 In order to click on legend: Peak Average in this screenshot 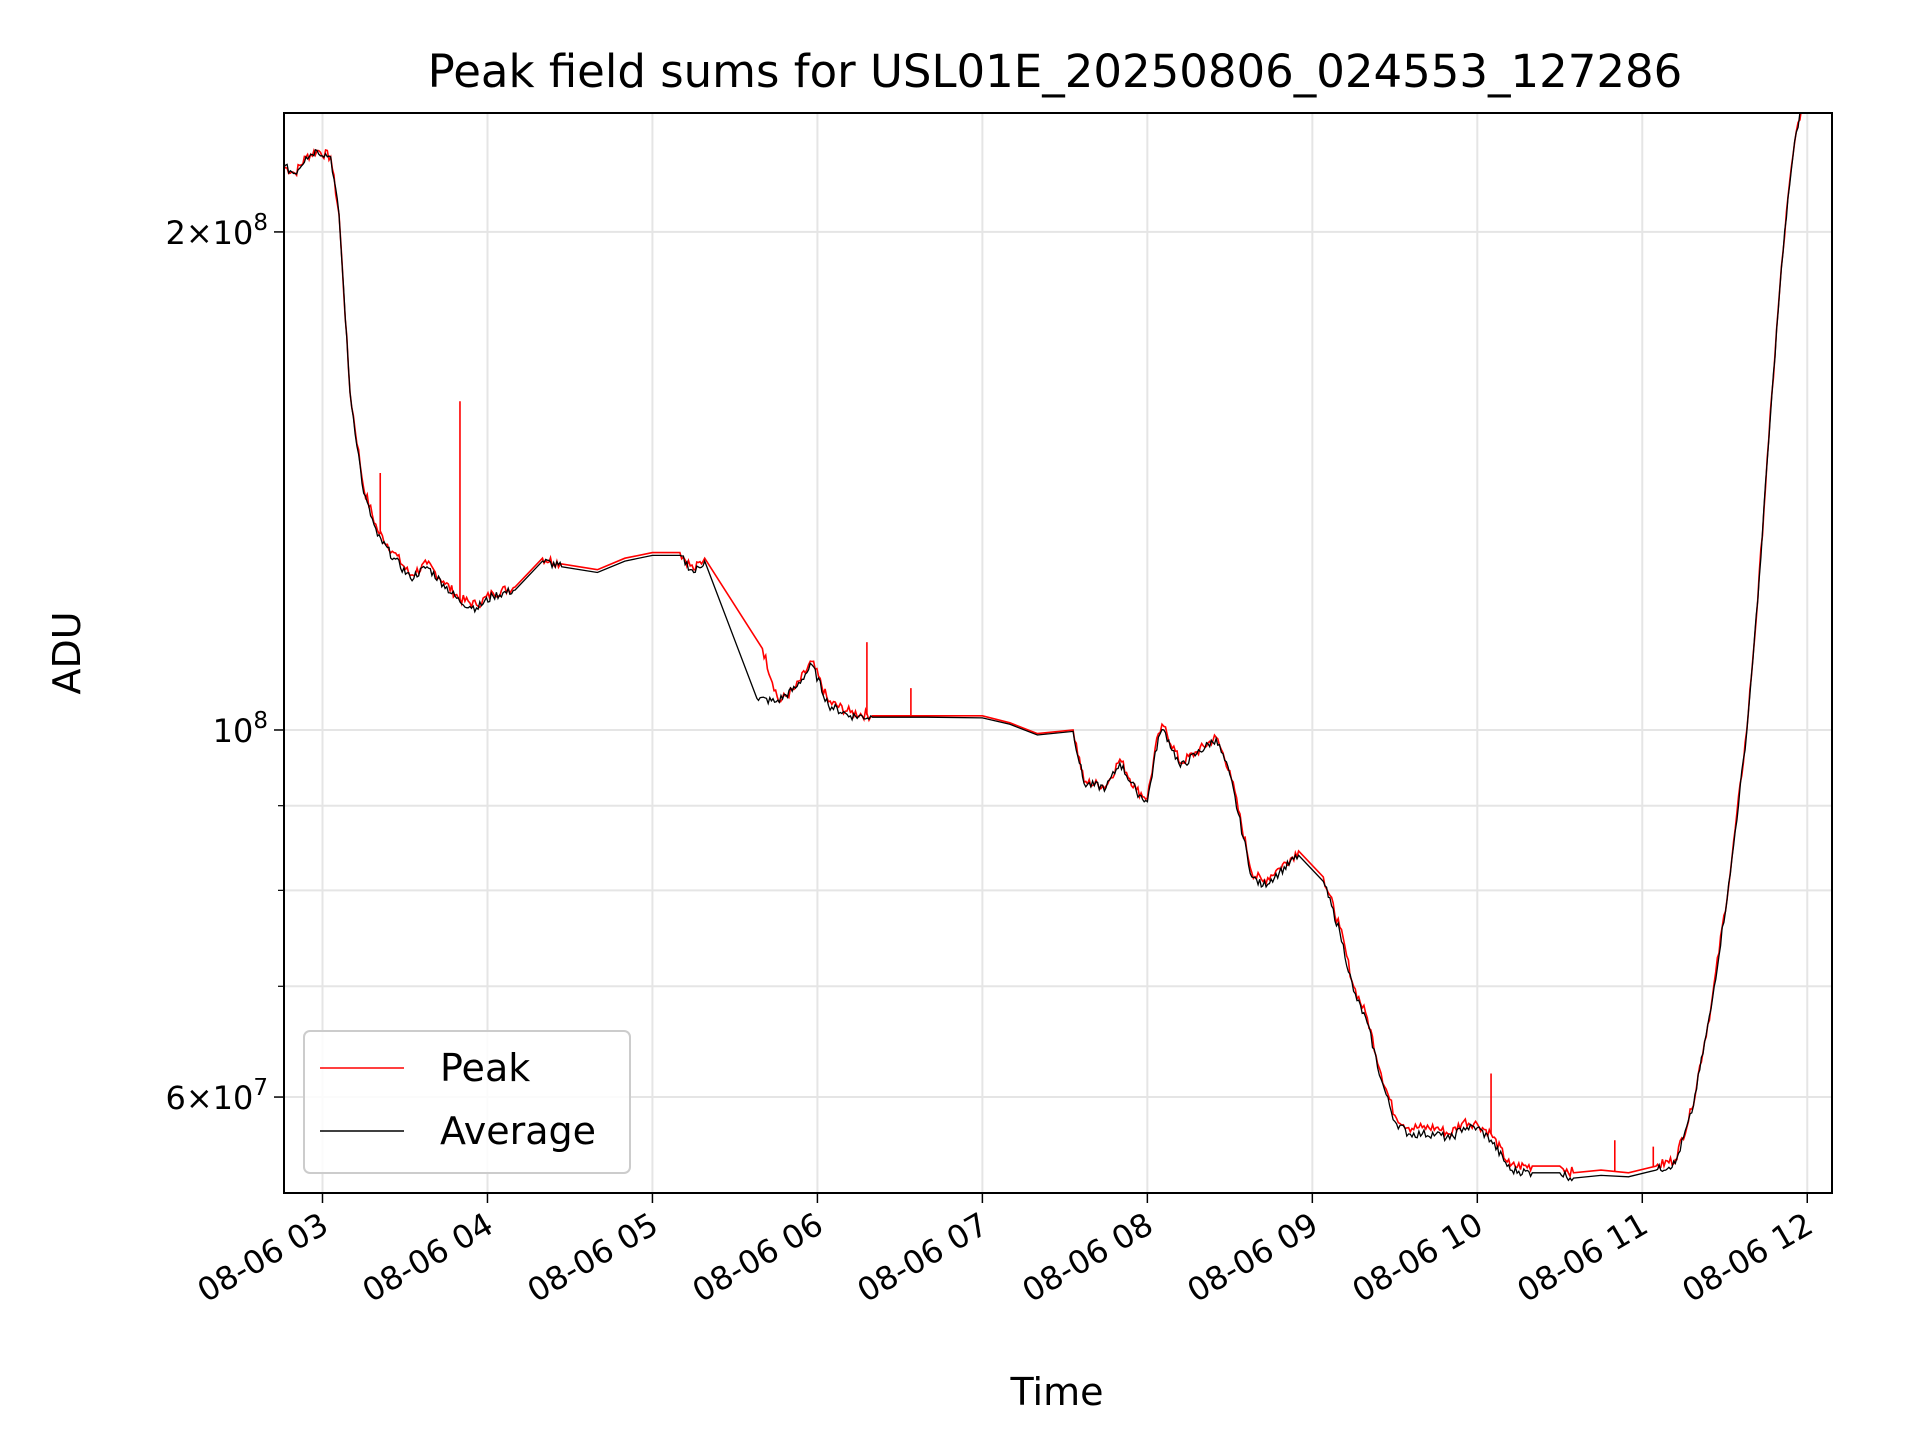, I will do `click(467, 1102)`.